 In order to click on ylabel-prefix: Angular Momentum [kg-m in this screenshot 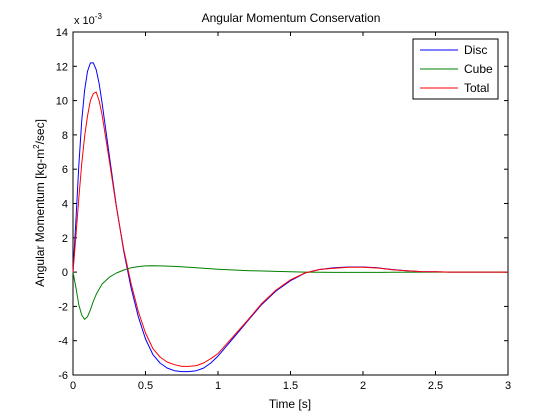, I will do `click(40, 218)`.